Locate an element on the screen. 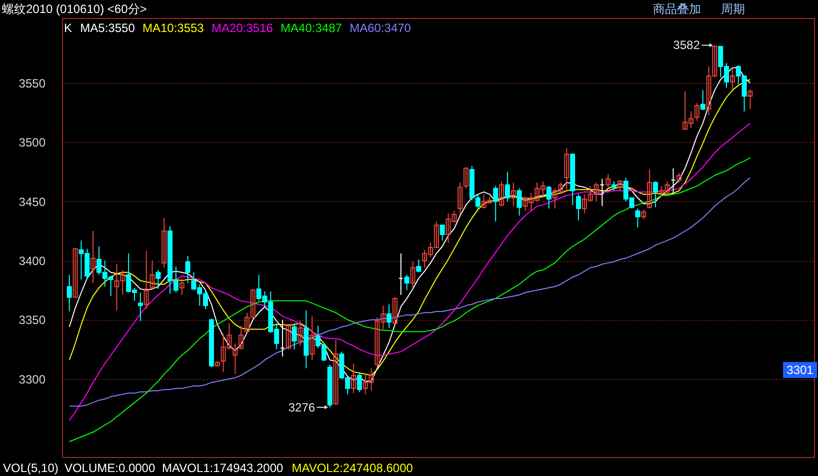  y-tick-label: 3500 is located at coordinates (32, 143).